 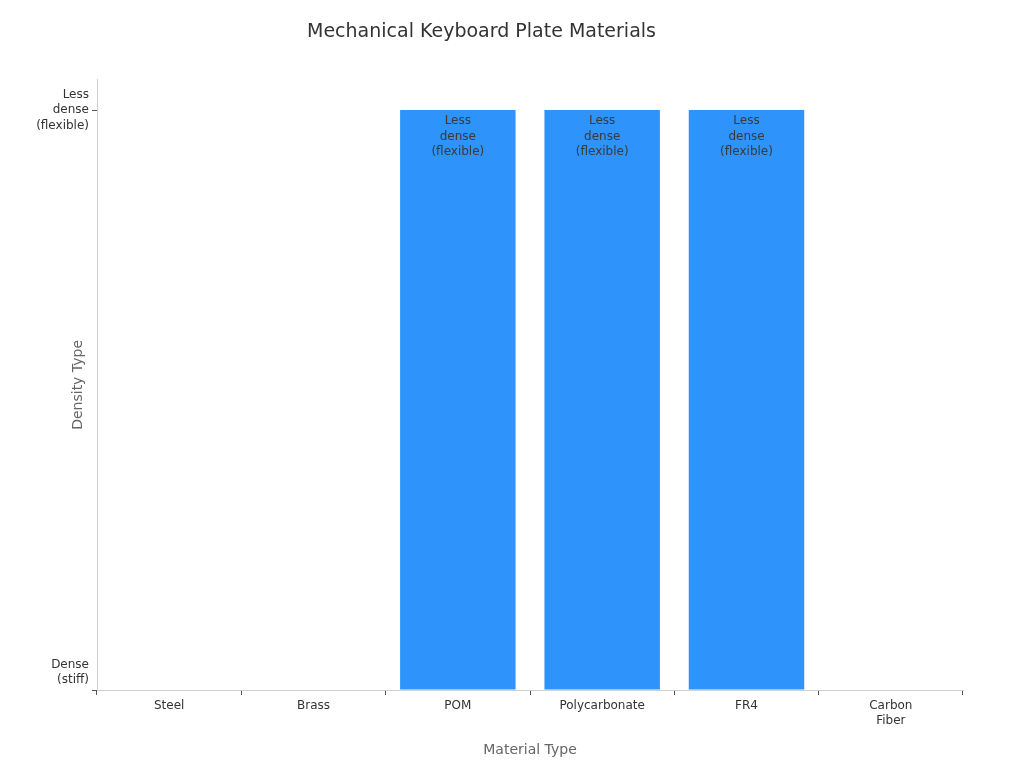 I want to click on x-tick-label: Polycarbonate, so click(x=602, y=705).